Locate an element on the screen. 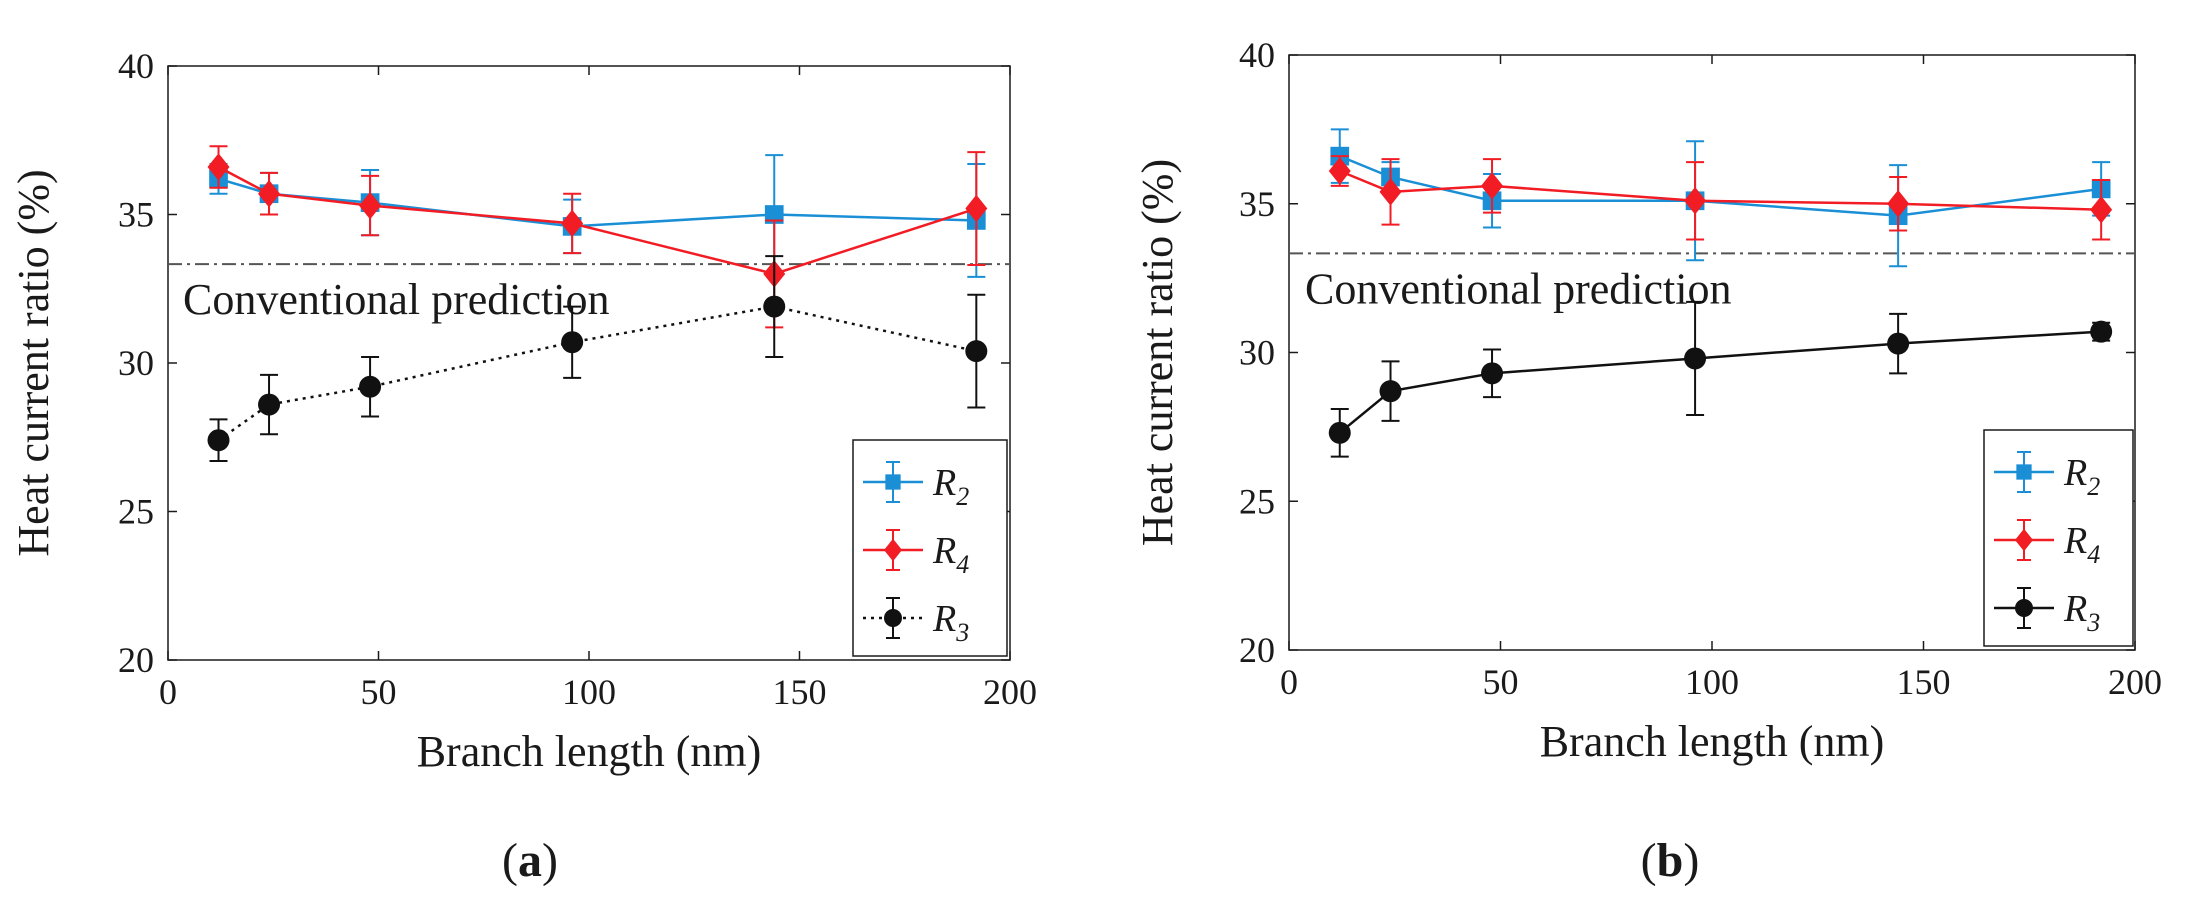  panel-a-legend-label: R2 is located at coordinates (950, 486).